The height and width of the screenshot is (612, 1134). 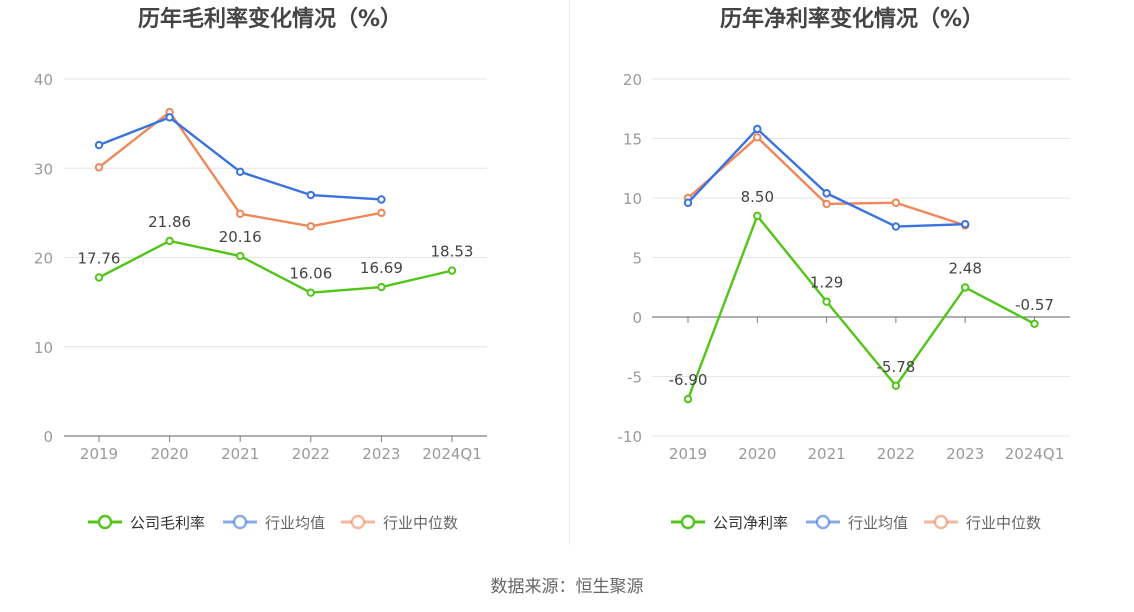 What do you see at coordinates (1035, 454) in the screenshot?
I see `net-margin-x-tick-label: 2024Q1` at bounding box center [1035, 454].